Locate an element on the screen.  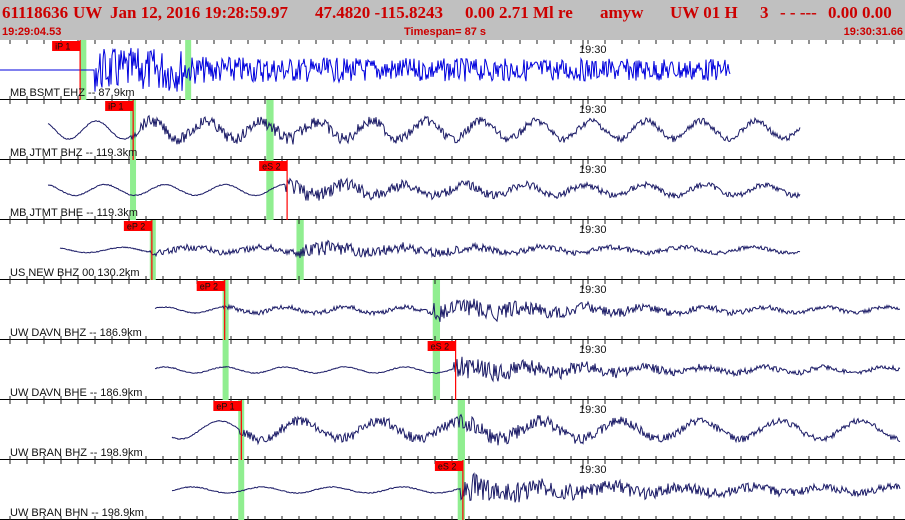
station-channel-label: MB JTMT BHE -- 119.3km is located at coordinates (74, 213).